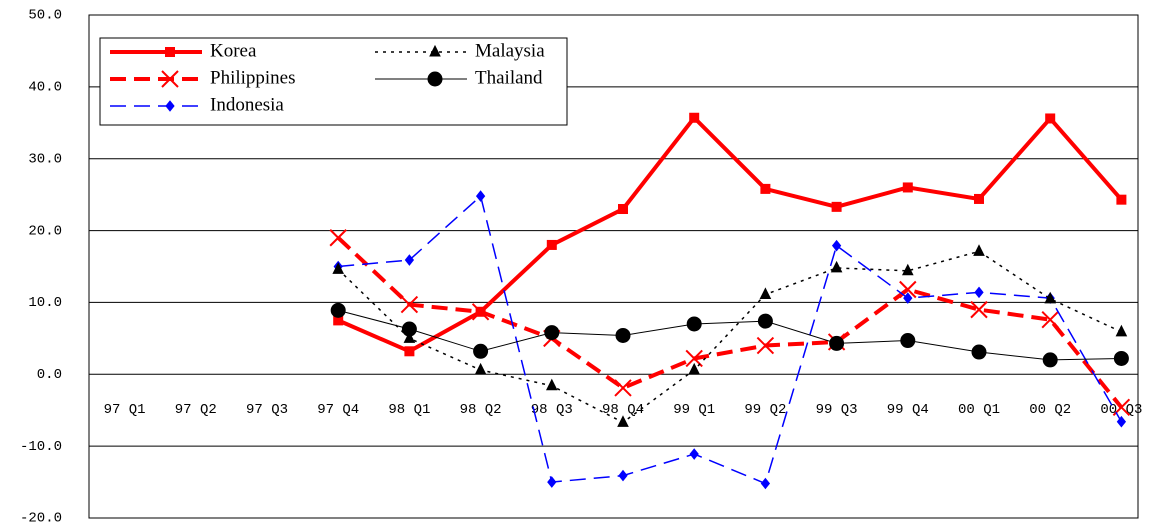  What do you see at coordinates (509, 77) in the screenshot?
I see `legend-label: Thailand` at bounding box center [509, 77].